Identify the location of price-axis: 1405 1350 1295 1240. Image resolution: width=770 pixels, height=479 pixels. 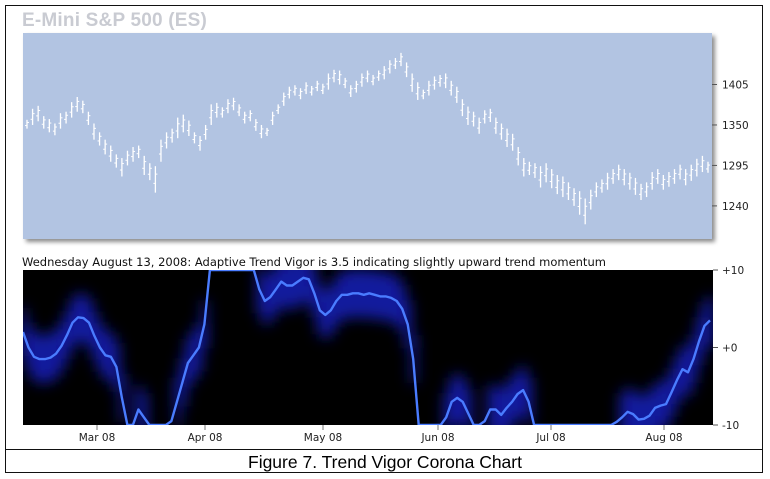
(730, 146).